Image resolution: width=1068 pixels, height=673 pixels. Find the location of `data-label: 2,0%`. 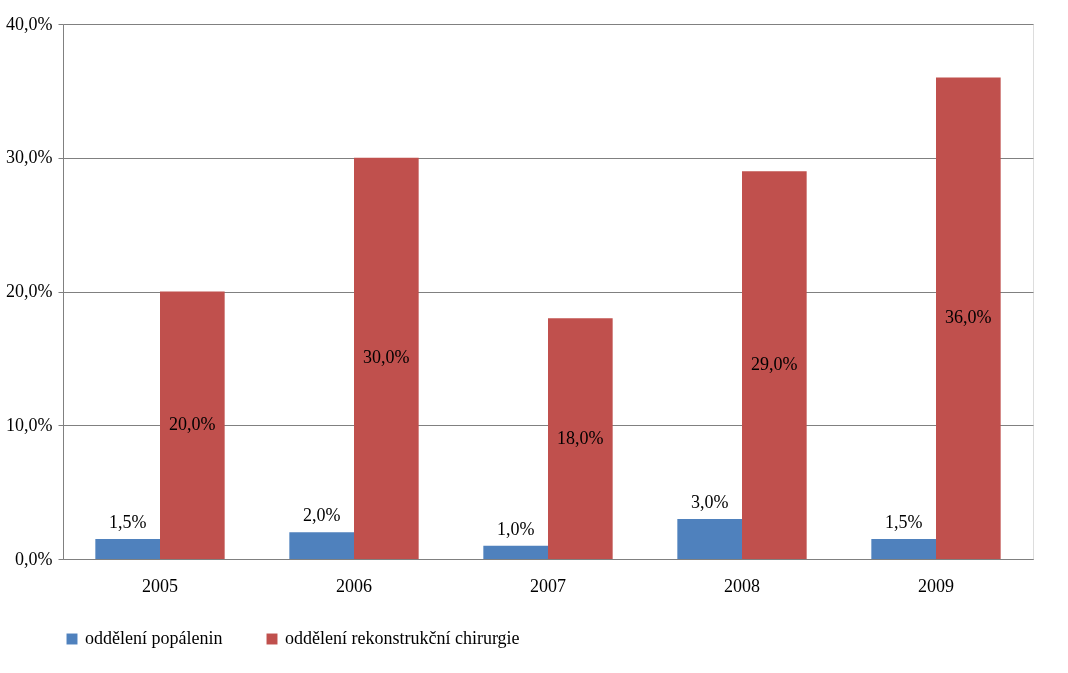

data-label: 2,0% is located at coordinates (321, 515).